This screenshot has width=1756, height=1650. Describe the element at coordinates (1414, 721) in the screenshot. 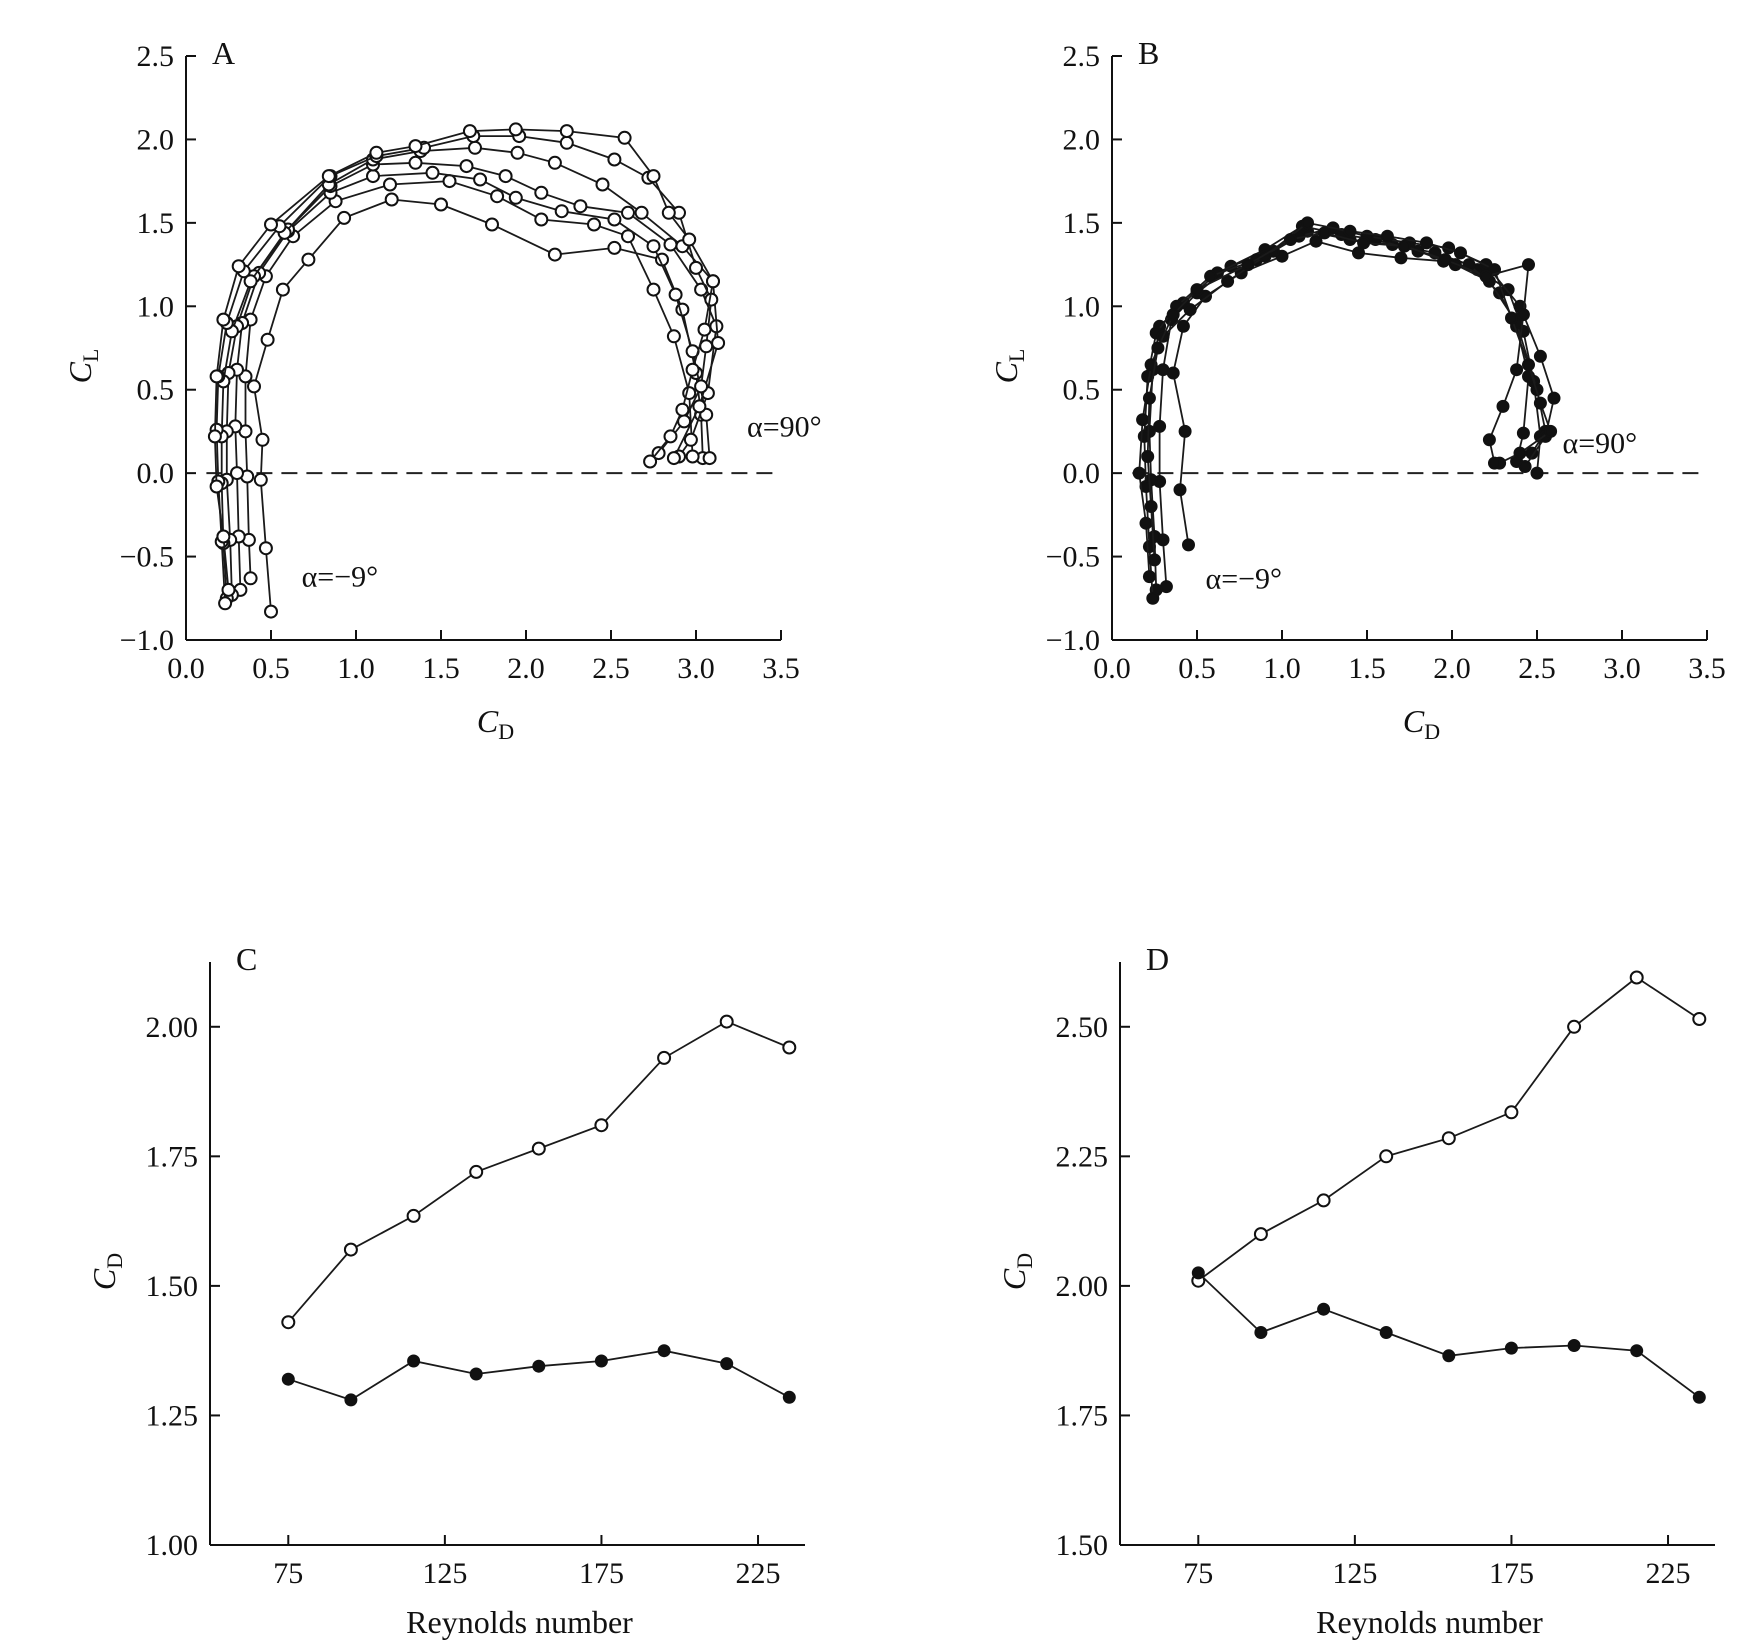

I see `x-axis-title-main: C` at that location.